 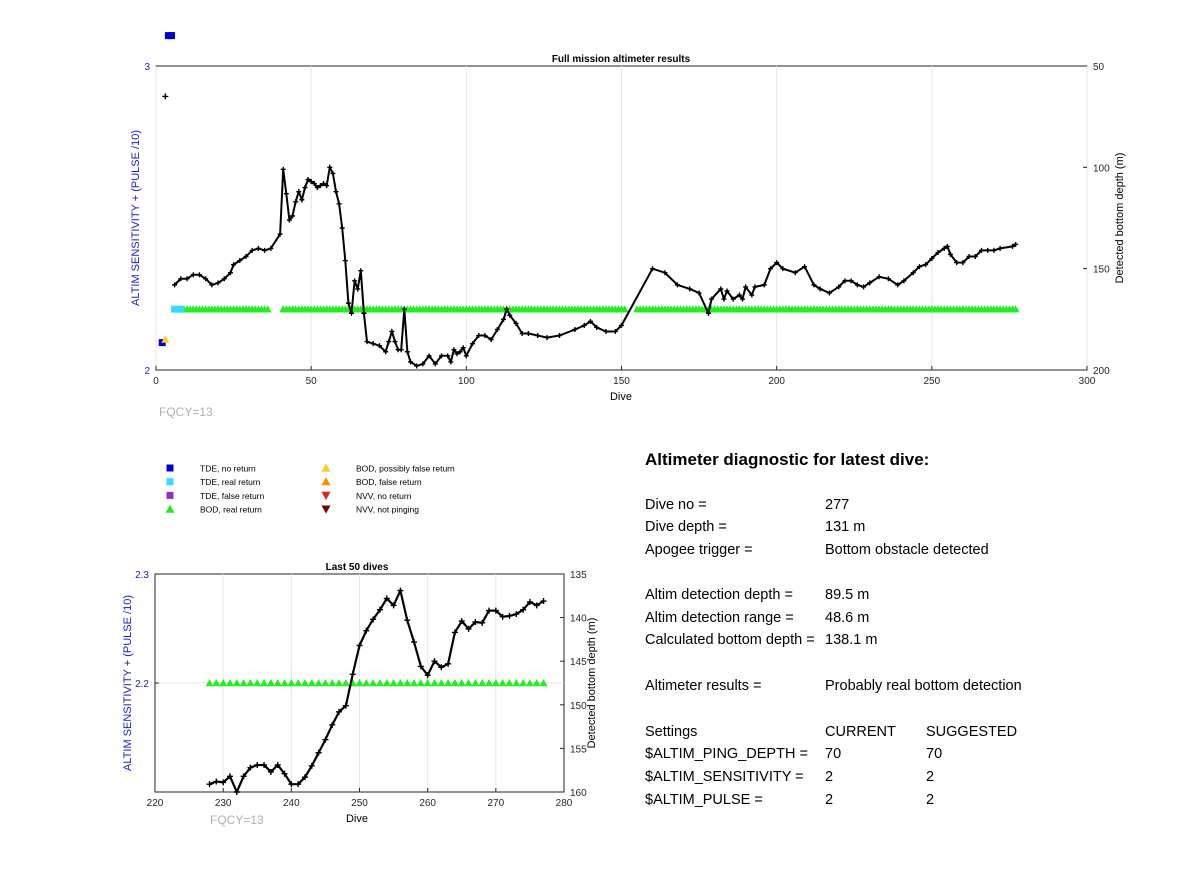 What do you see at coordinates (128, 683) in the screenshot?
I see `recent-chart-ylabel-left: ALTIM SENSITIVITY + (PULSE /10)` at bounding box center [128, 683].